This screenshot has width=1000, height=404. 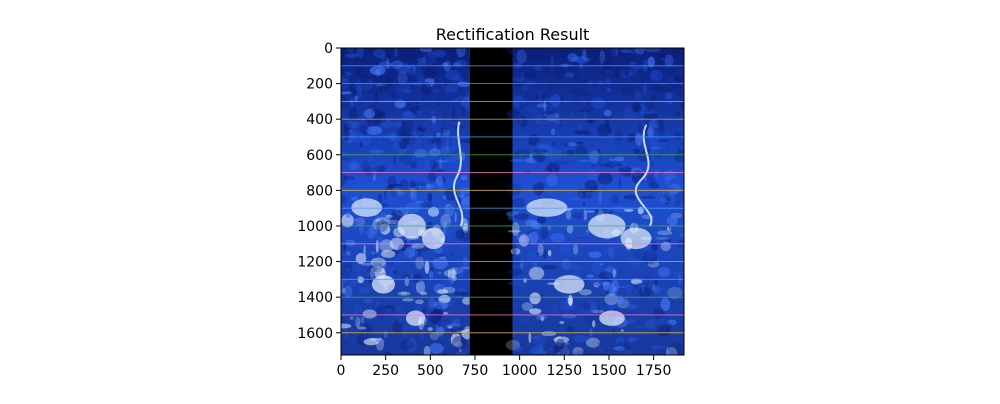 What do you see at coordinates (319, 120) in the screenshot?
I see `y-tick-label: 400` at bounding box center [319, 120].